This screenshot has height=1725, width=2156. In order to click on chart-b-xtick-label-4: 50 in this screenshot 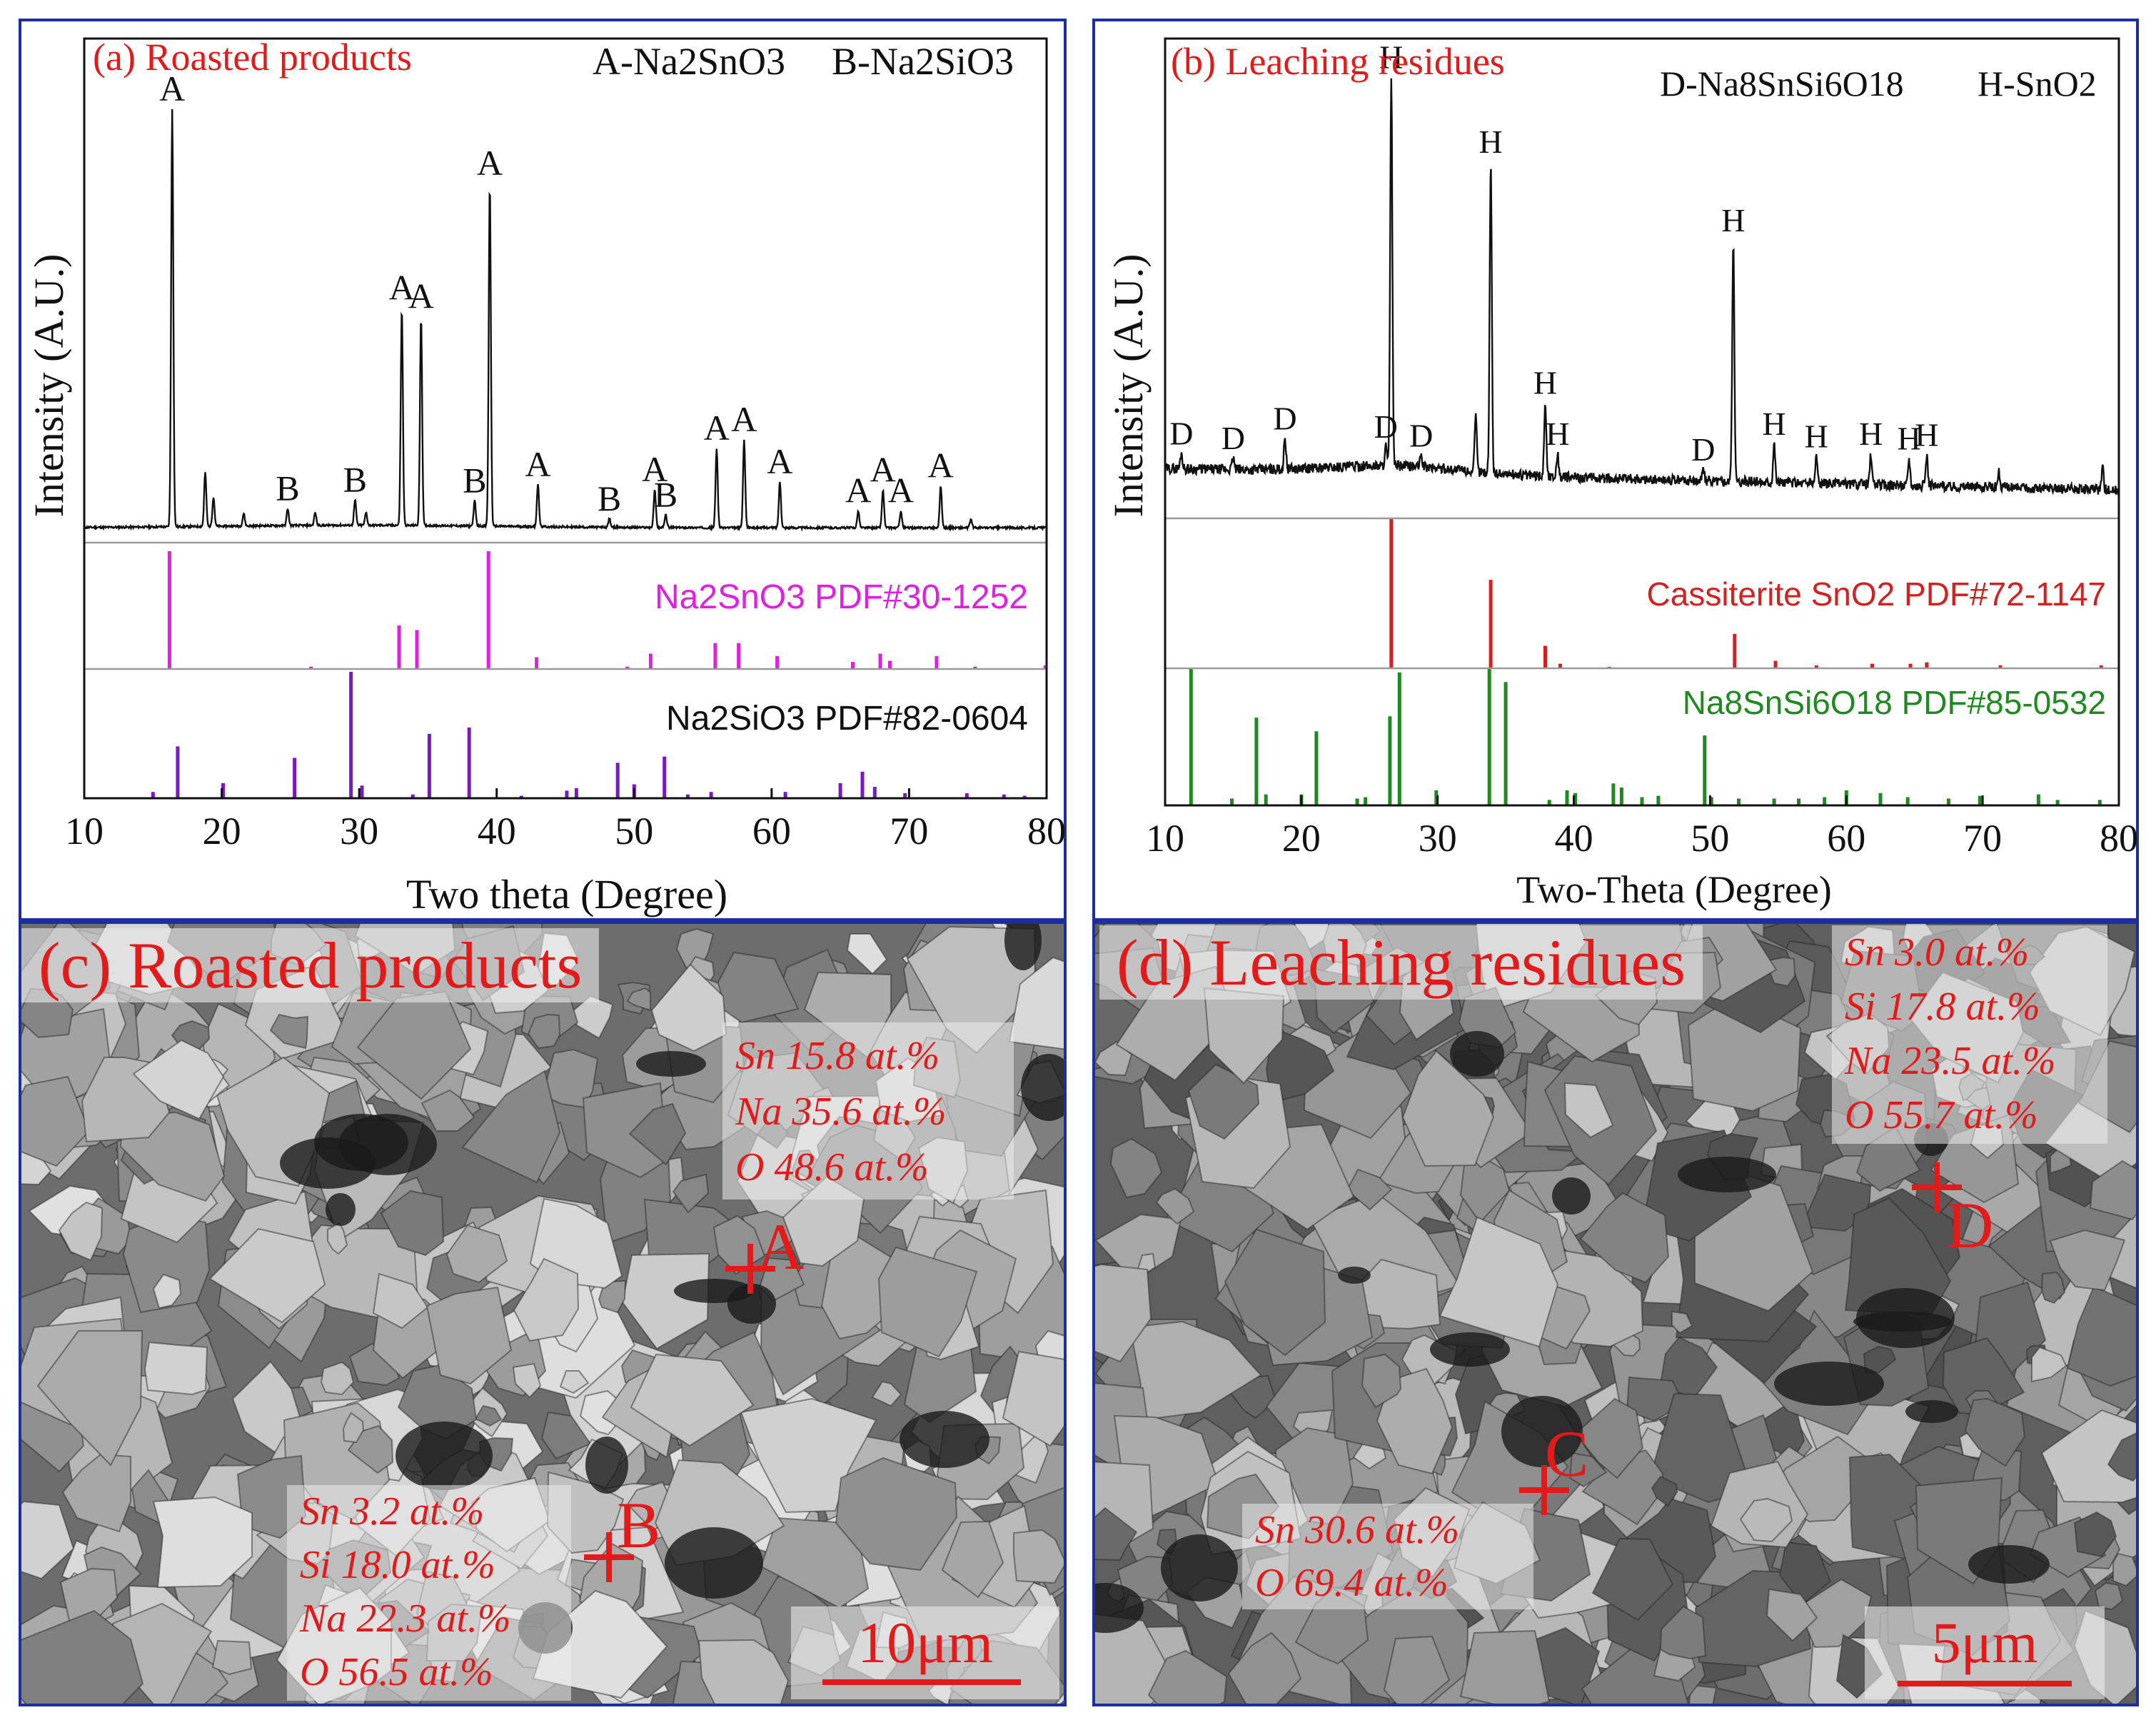, I will do `click(1710, 838)`.